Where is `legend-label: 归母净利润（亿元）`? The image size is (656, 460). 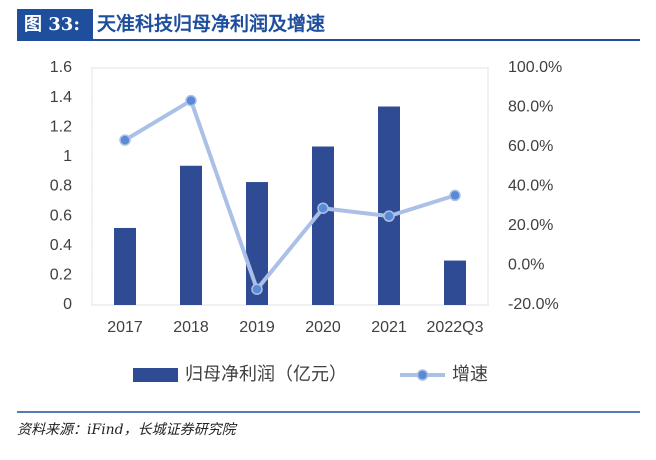
legend-label: 归母净利润（亿元） is located at coordinates (266, 374).